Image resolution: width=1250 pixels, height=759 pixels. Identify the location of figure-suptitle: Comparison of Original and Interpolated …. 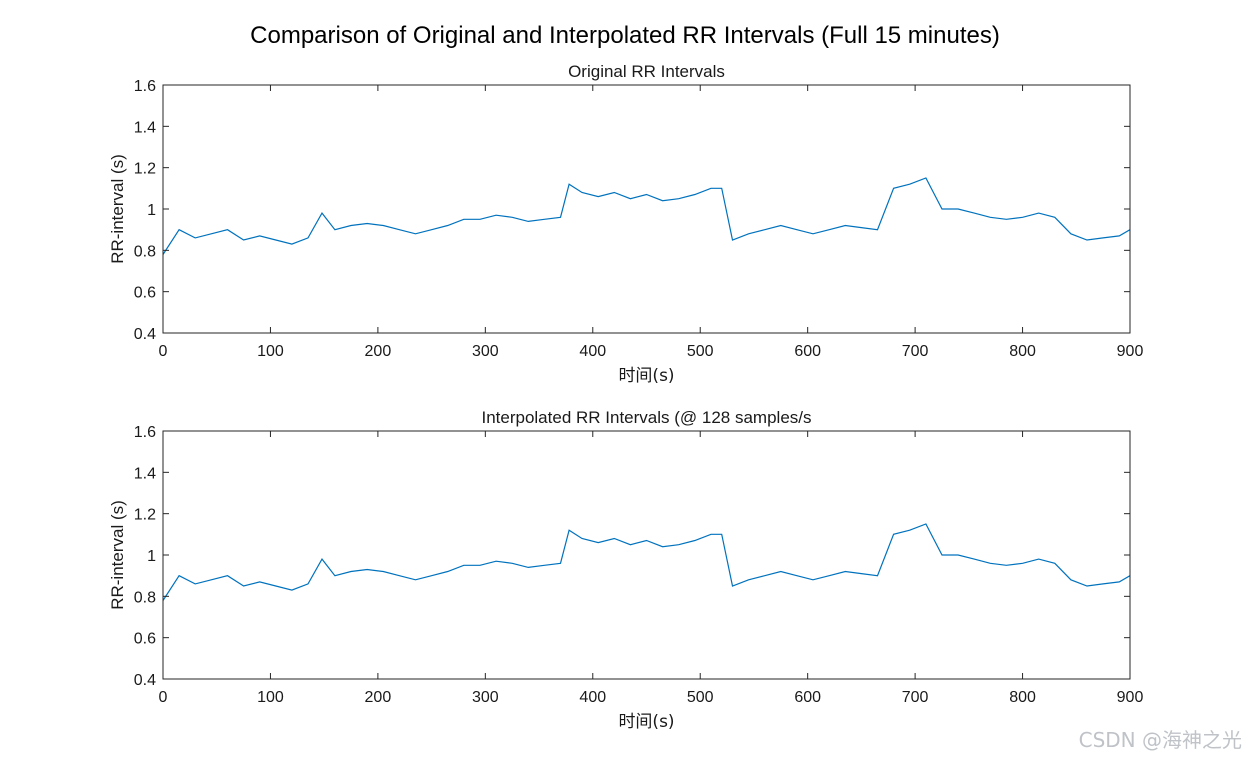
(625, 35).